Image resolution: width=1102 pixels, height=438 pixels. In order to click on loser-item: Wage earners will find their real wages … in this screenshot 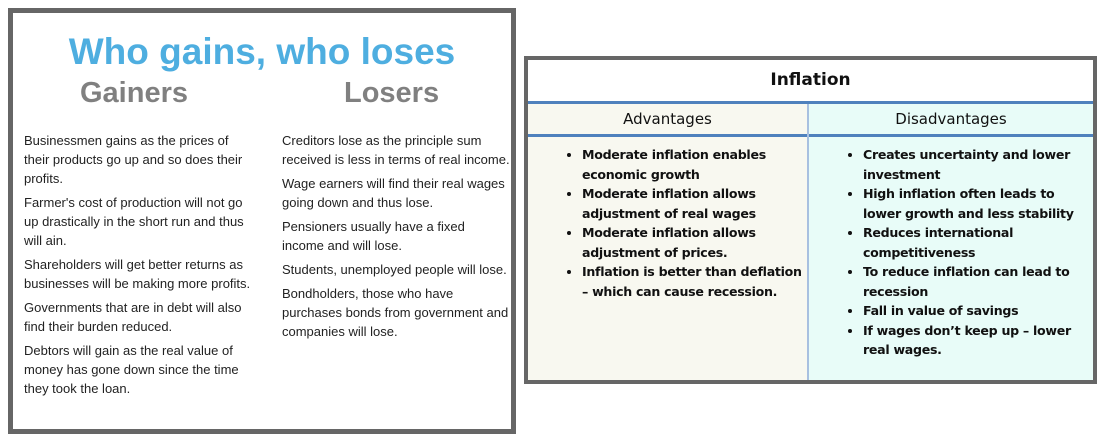, I will do `click(393, 193)`.